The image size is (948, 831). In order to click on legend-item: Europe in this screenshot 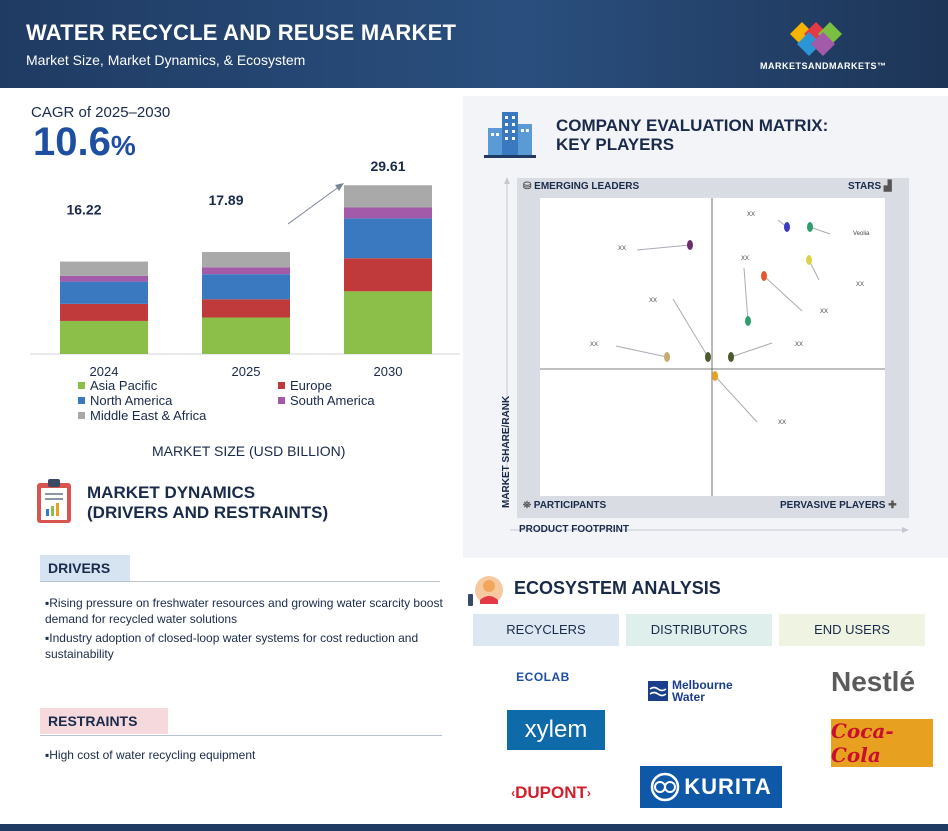, I will do `click(305, 385)`.